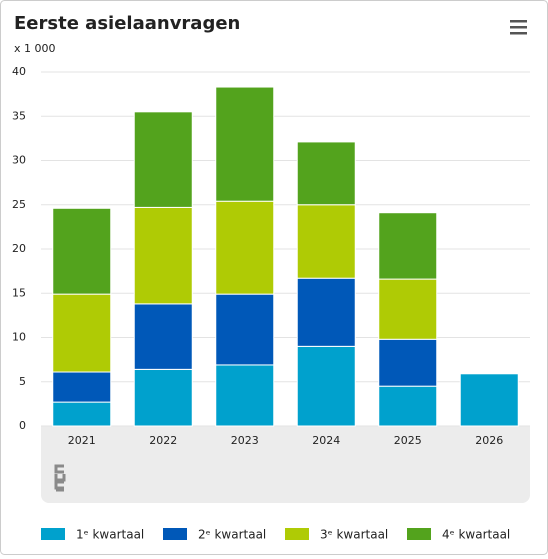 This screenshot has height=559, width=548. What do you see at coordinates (232, 535) in the screenshot?
I see `legend-label: 2ᵉ kwartaal` at bounding box center [232, 535].